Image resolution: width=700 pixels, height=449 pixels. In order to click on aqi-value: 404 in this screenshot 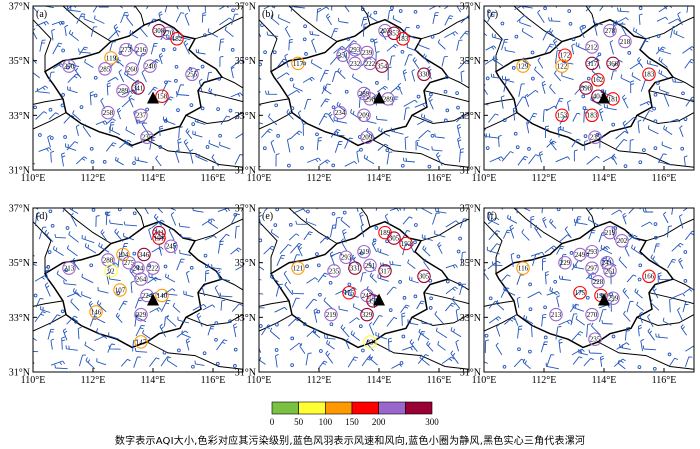, I will do `click(598, 97)`.